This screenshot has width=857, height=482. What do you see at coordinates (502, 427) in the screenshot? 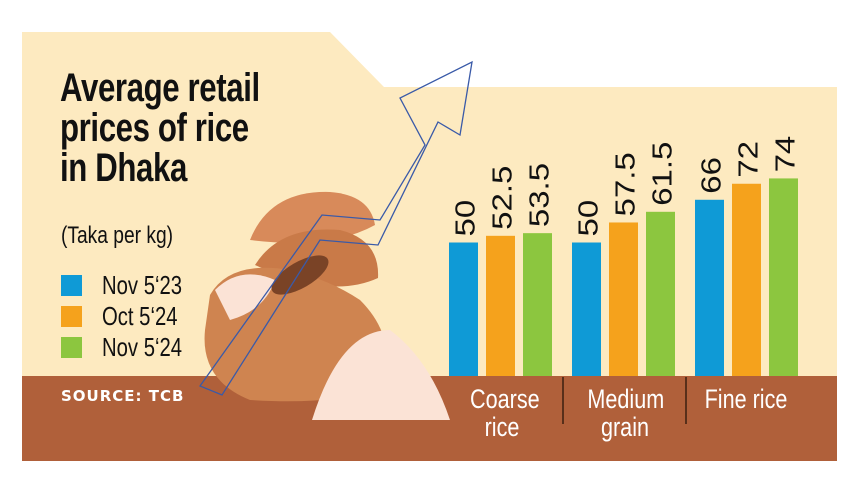
I see `category-line: rice` at bounding box center [502, 427].